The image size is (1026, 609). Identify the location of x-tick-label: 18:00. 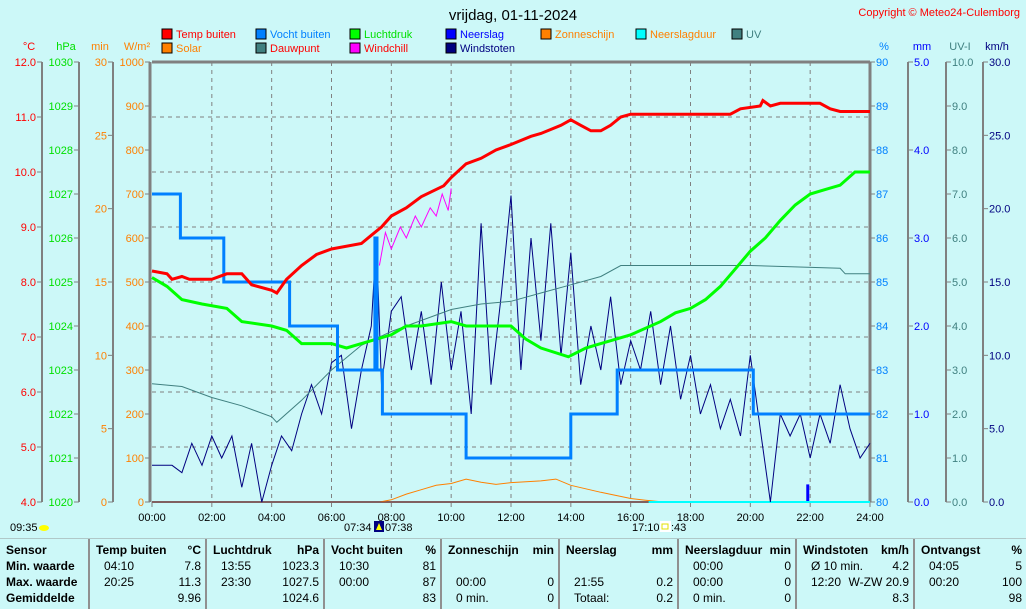
(691, 518).